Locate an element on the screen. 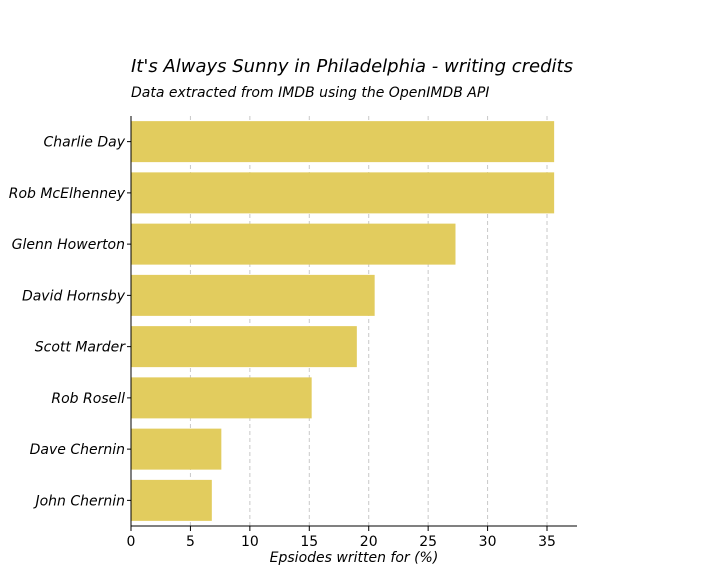 The image size is (720, 576). category-label: Rob McElhenney is located at coordinates (67, 194).